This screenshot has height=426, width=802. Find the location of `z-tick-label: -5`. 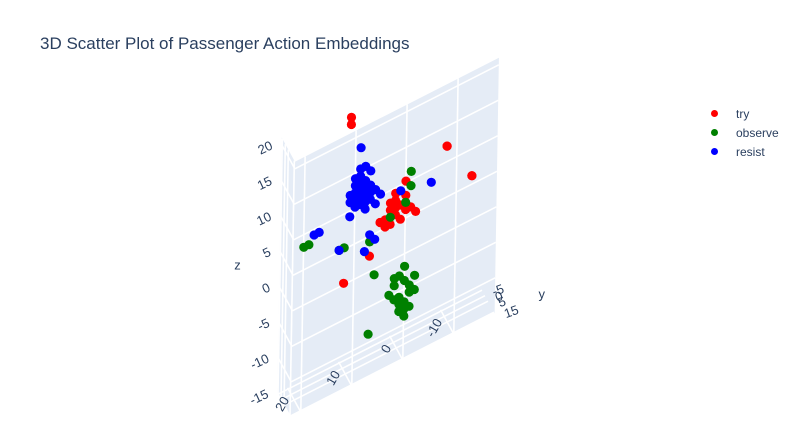

z-tick-label: -5 is located at coordinates (263, 324).